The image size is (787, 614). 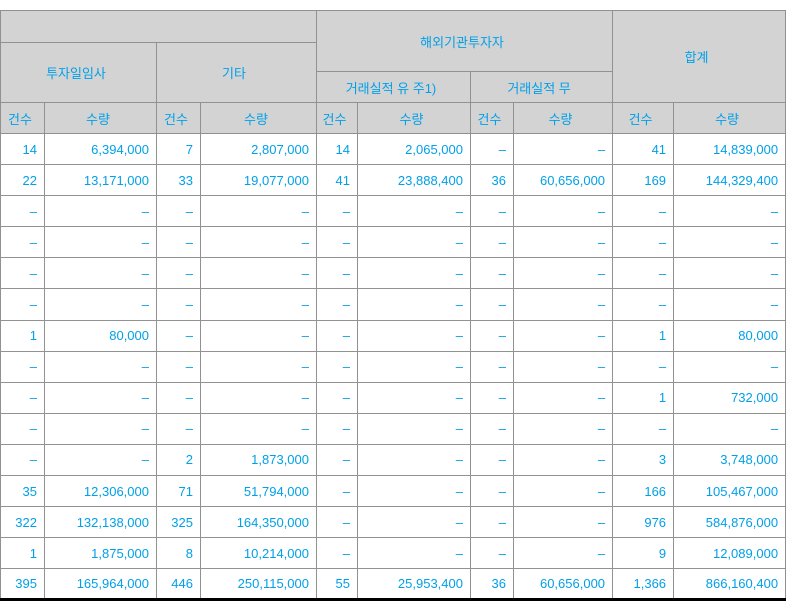 What do you see at coordinates (464, 41) in the screenshot?
I see `header-group-foreign-institutional: 해외기관투자자` at bounding box center [464, 41].